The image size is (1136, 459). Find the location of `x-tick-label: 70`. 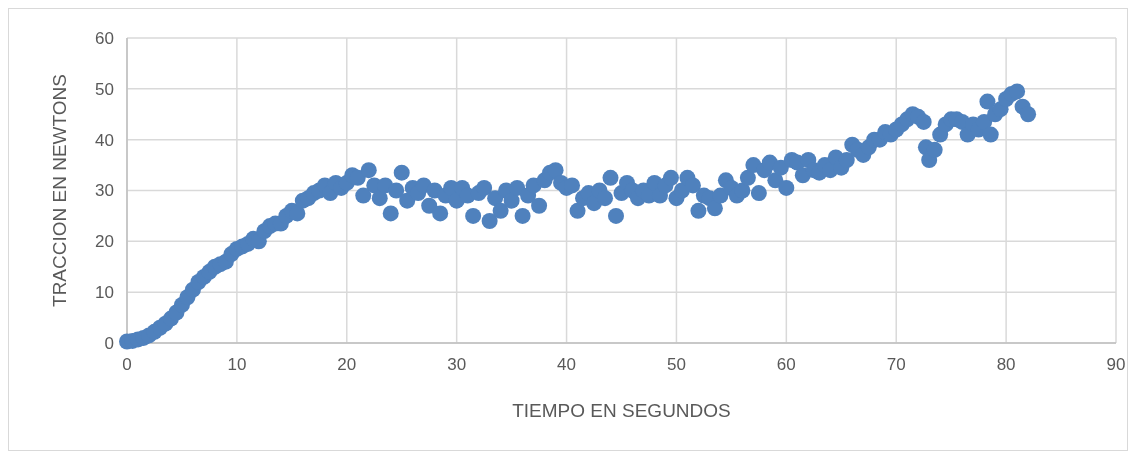

x-tick-label: 70 is located at coordinates (896, 364).